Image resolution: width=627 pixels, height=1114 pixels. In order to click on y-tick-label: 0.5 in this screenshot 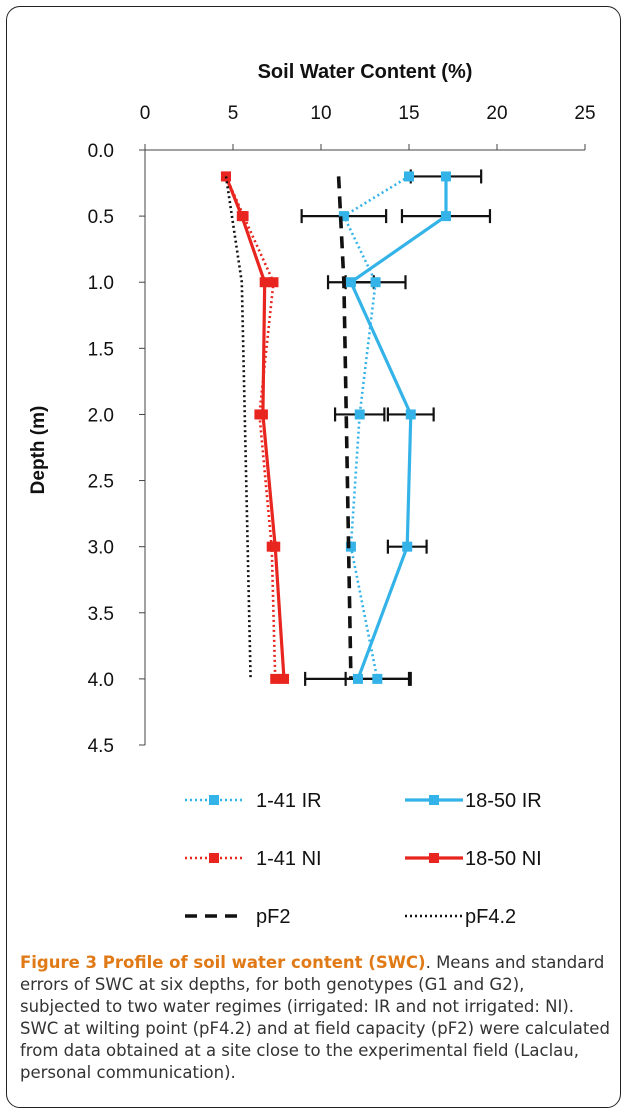, I will do `click(101, 217)`.